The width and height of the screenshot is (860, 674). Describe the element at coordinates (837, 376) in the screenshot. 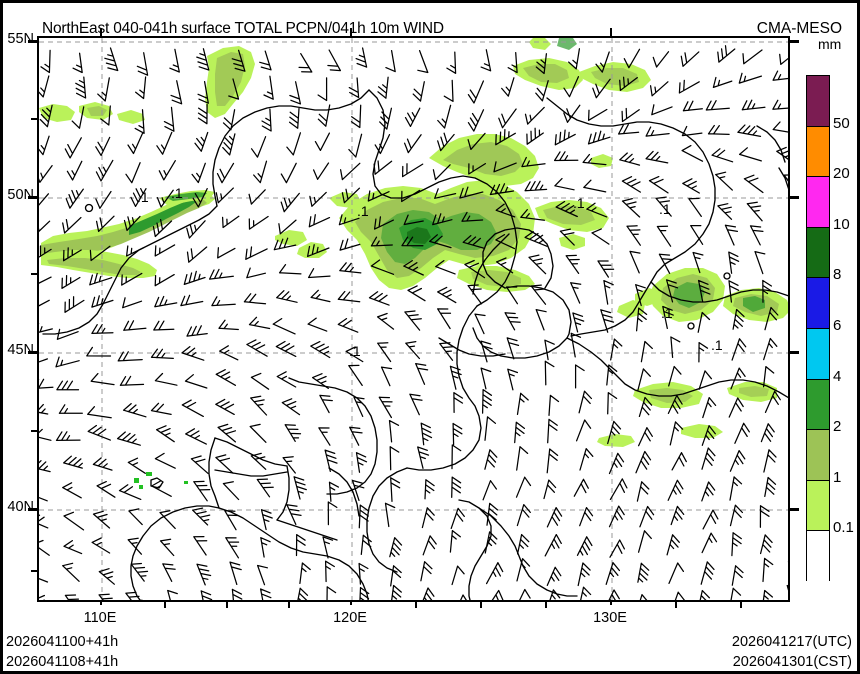

I see `colorbar-tick-4: 4` at that location.